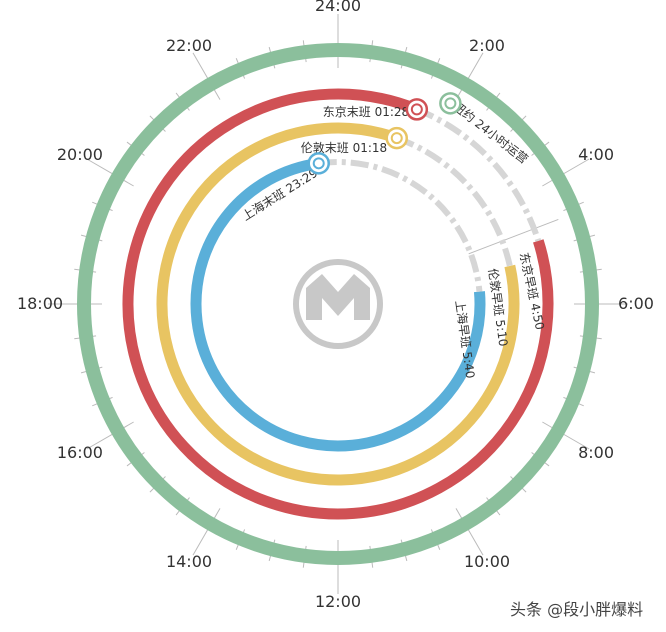 The image size is (666, 632). What do you see at coordinates (487, 561) in the screenshot?
I see `hour-label: 10:00` at bounding box center [487, 561].